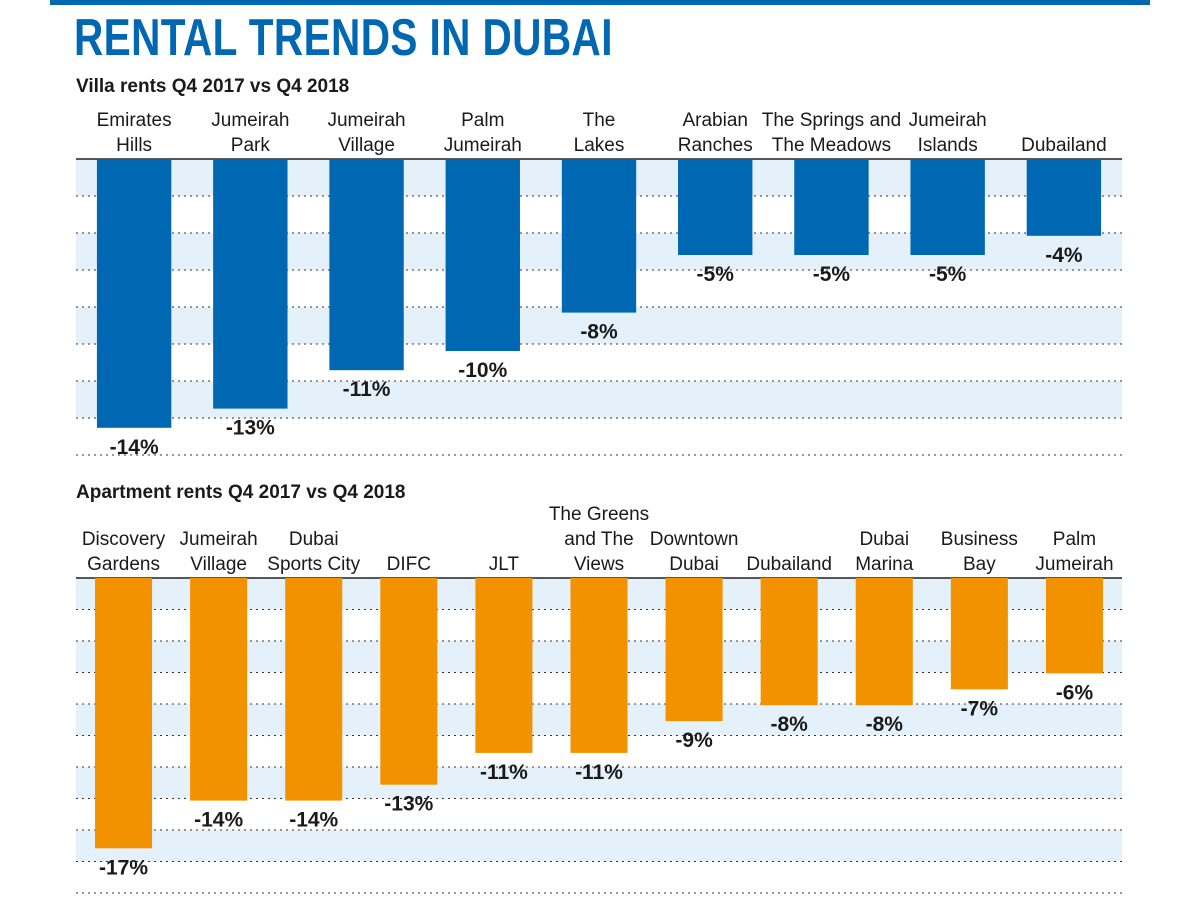 This screenshot has width=1200, height=900. I want to click on category-label: Park, so click(251, 145).